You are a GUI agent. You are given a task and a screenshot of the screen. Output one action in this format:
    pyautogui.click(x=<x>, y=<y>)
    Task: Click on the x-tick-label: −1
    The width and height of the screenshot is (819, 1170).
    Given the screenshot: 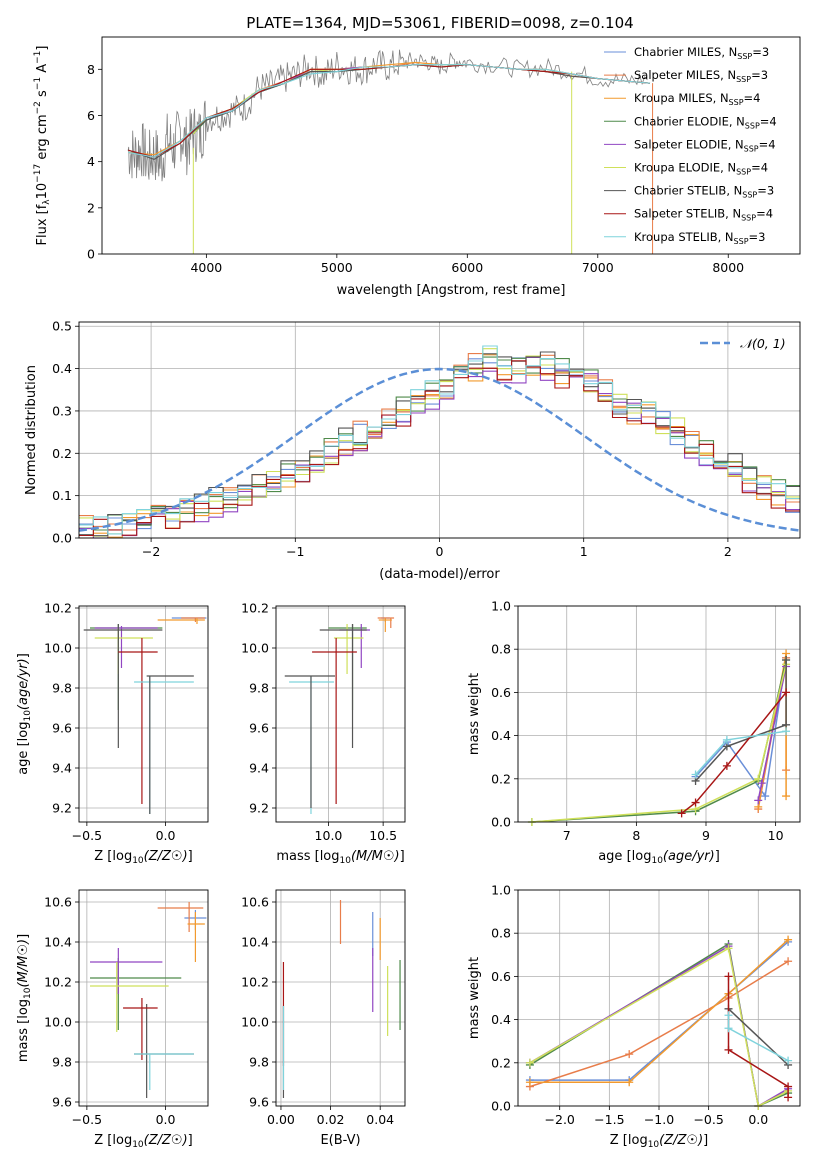 What is the action you would take?
    pyautogui.click(x=295, y=551)
    